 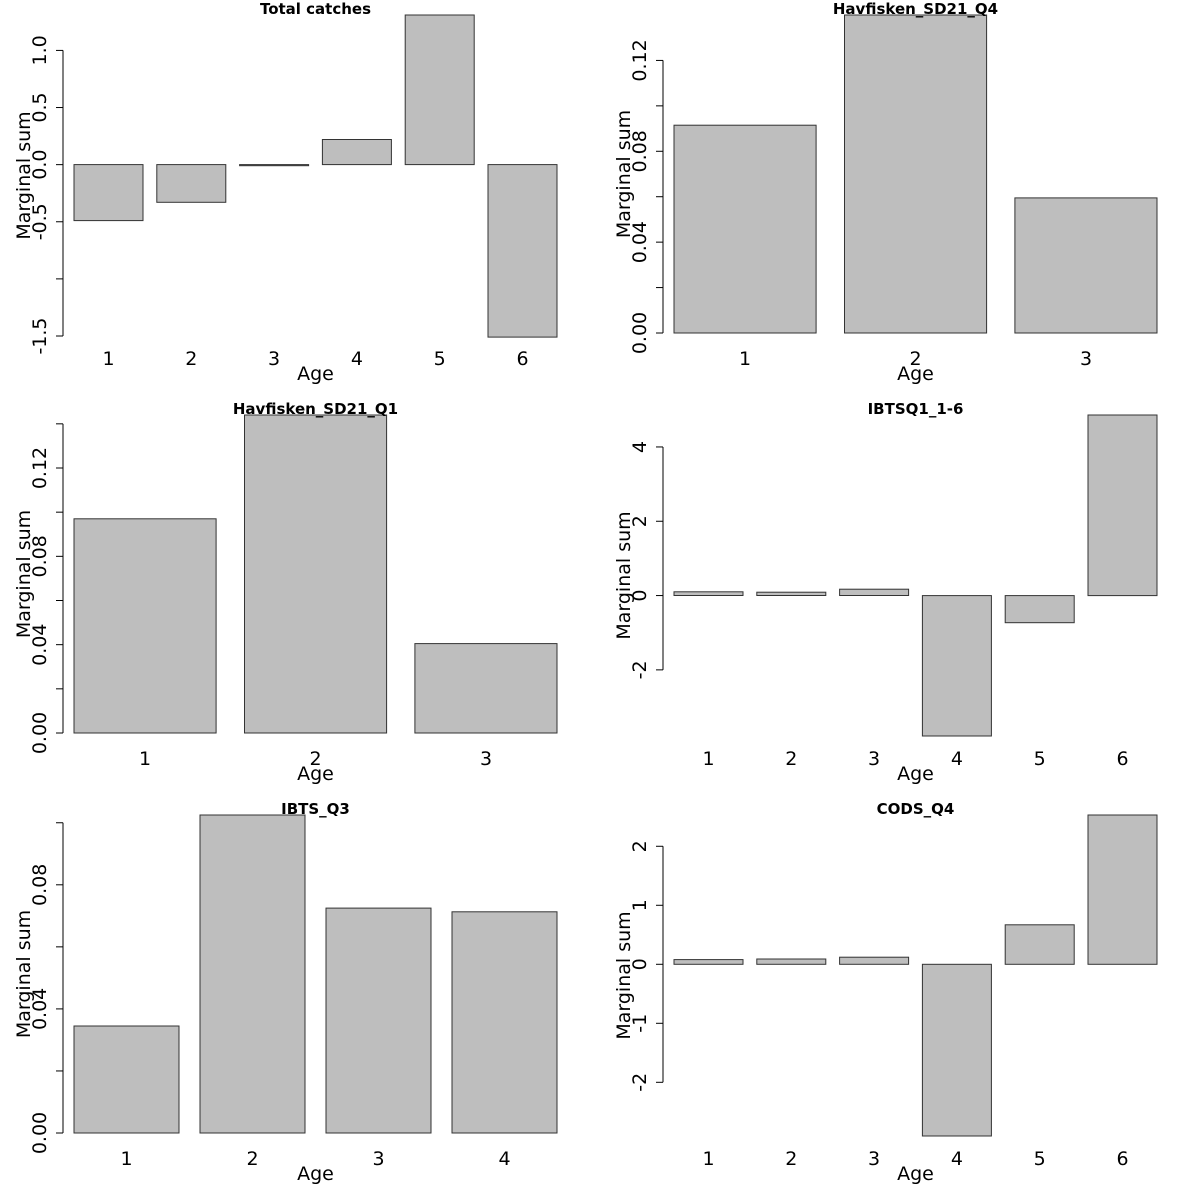 What do you see at coordinates (40, 221) in the screenshot?
I see `y-tick-label: -0.5` at bounding box center [40, 221].